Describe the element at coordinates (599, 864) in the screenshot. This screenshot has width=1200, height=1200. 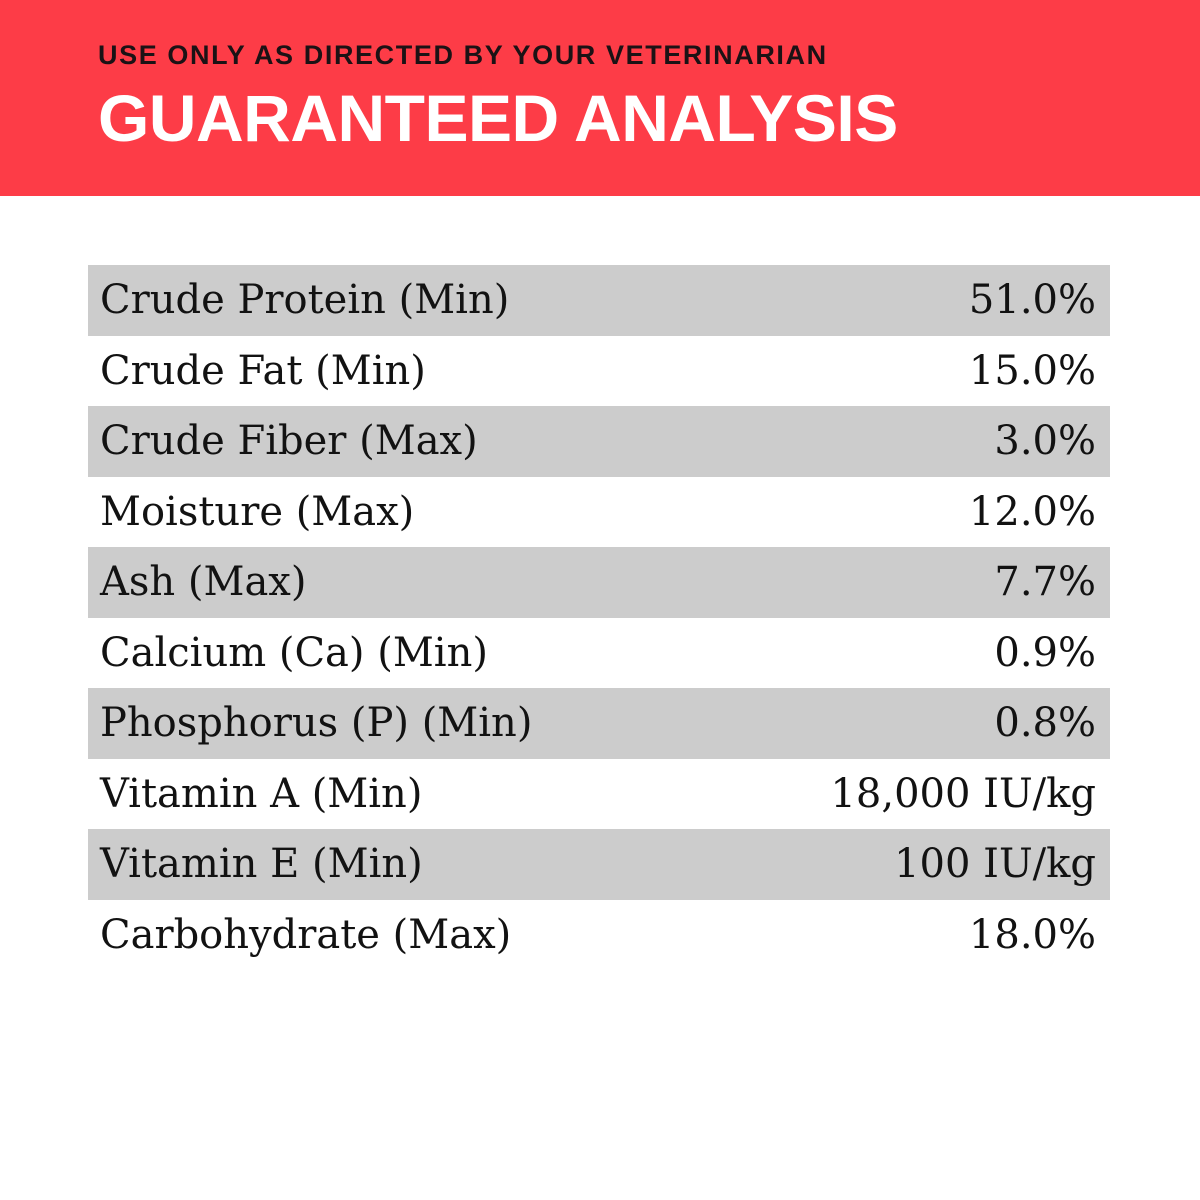
I see `table-row: Vitamin E (Min) 100 IU/kg` at that location.